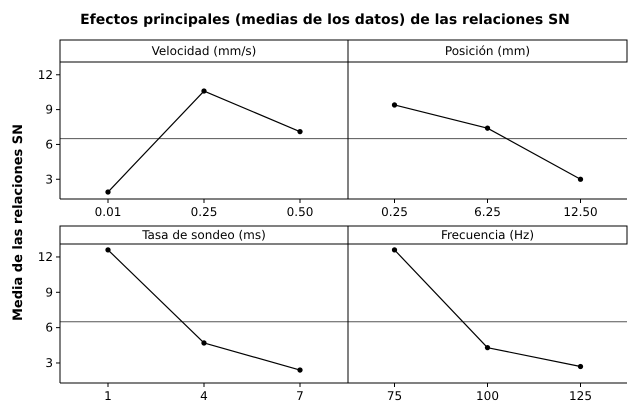  Describe the element at coordinates (300, 396) in the screenshot. I see `x-tick-label: 7` at that location.